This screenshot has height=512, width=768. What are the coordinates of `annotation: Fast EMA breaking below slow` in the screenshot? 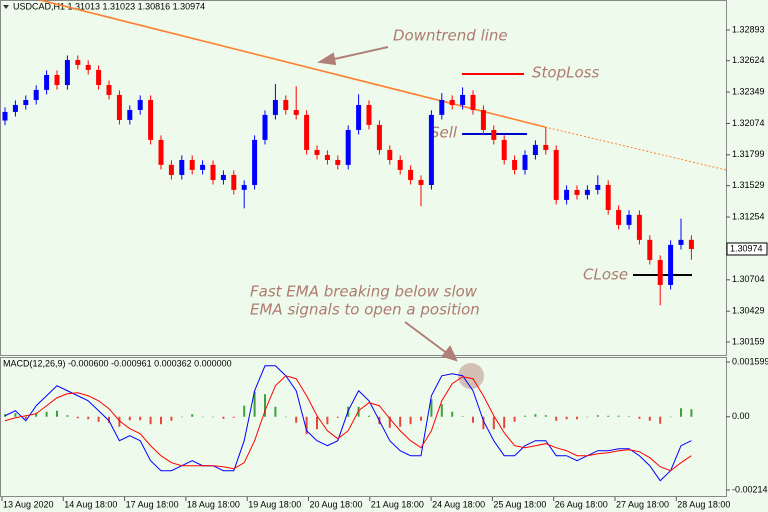 It's located at (364, 292).